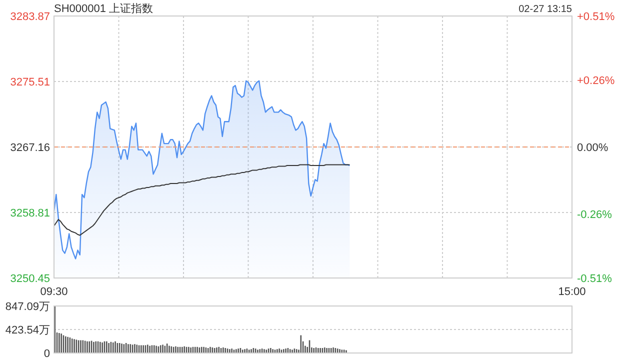  Describe the element at coordinates (545, 9) in the screenshot. I see `chart-subtitle: 02-27 13:15` at that location.